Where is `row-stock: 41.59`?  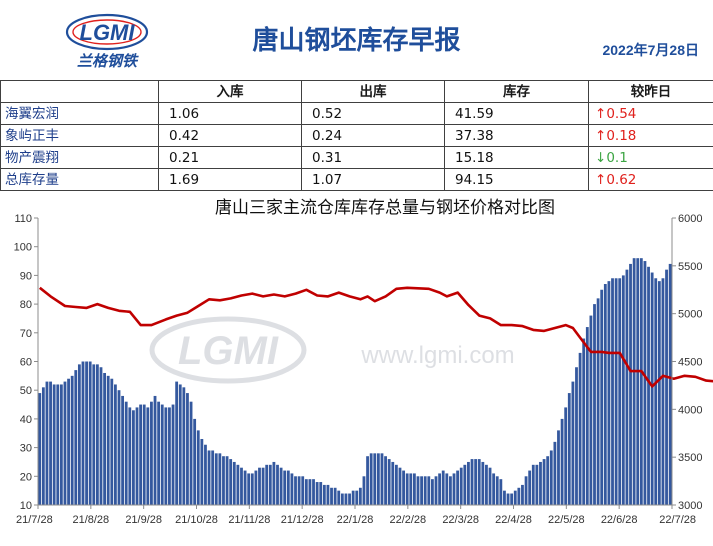 row-stock: 41.59 is located at coordinates (516, 113).